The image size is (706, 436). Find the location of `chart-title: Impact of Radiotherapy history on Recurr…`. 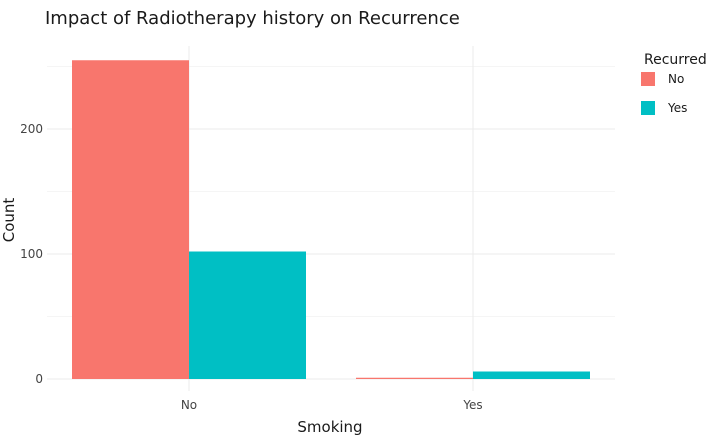

chart-title: Impact of Radiotherapy history on Recurr… is located at coordinates (252, 18).